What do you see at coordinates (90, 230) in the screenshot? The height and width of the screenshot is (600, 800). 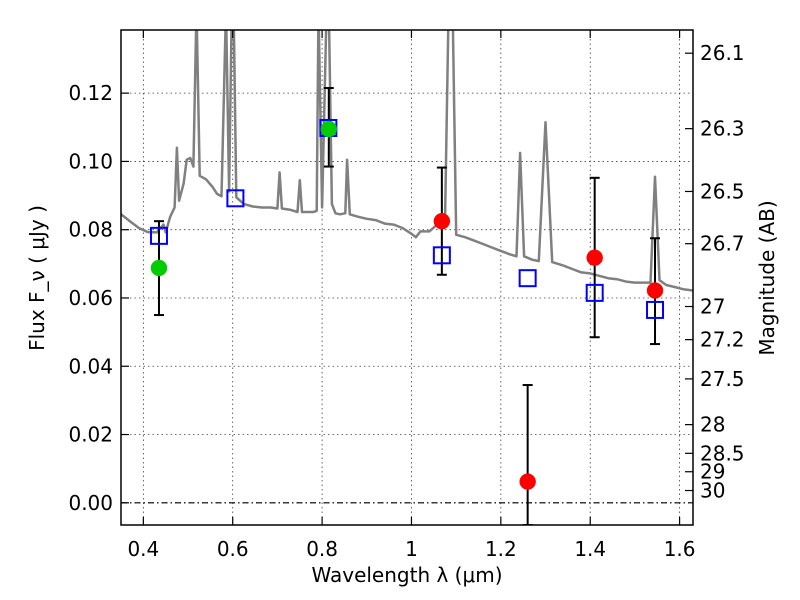 I see `y-tick-label: 0.08` at bounding box center [90, 230].